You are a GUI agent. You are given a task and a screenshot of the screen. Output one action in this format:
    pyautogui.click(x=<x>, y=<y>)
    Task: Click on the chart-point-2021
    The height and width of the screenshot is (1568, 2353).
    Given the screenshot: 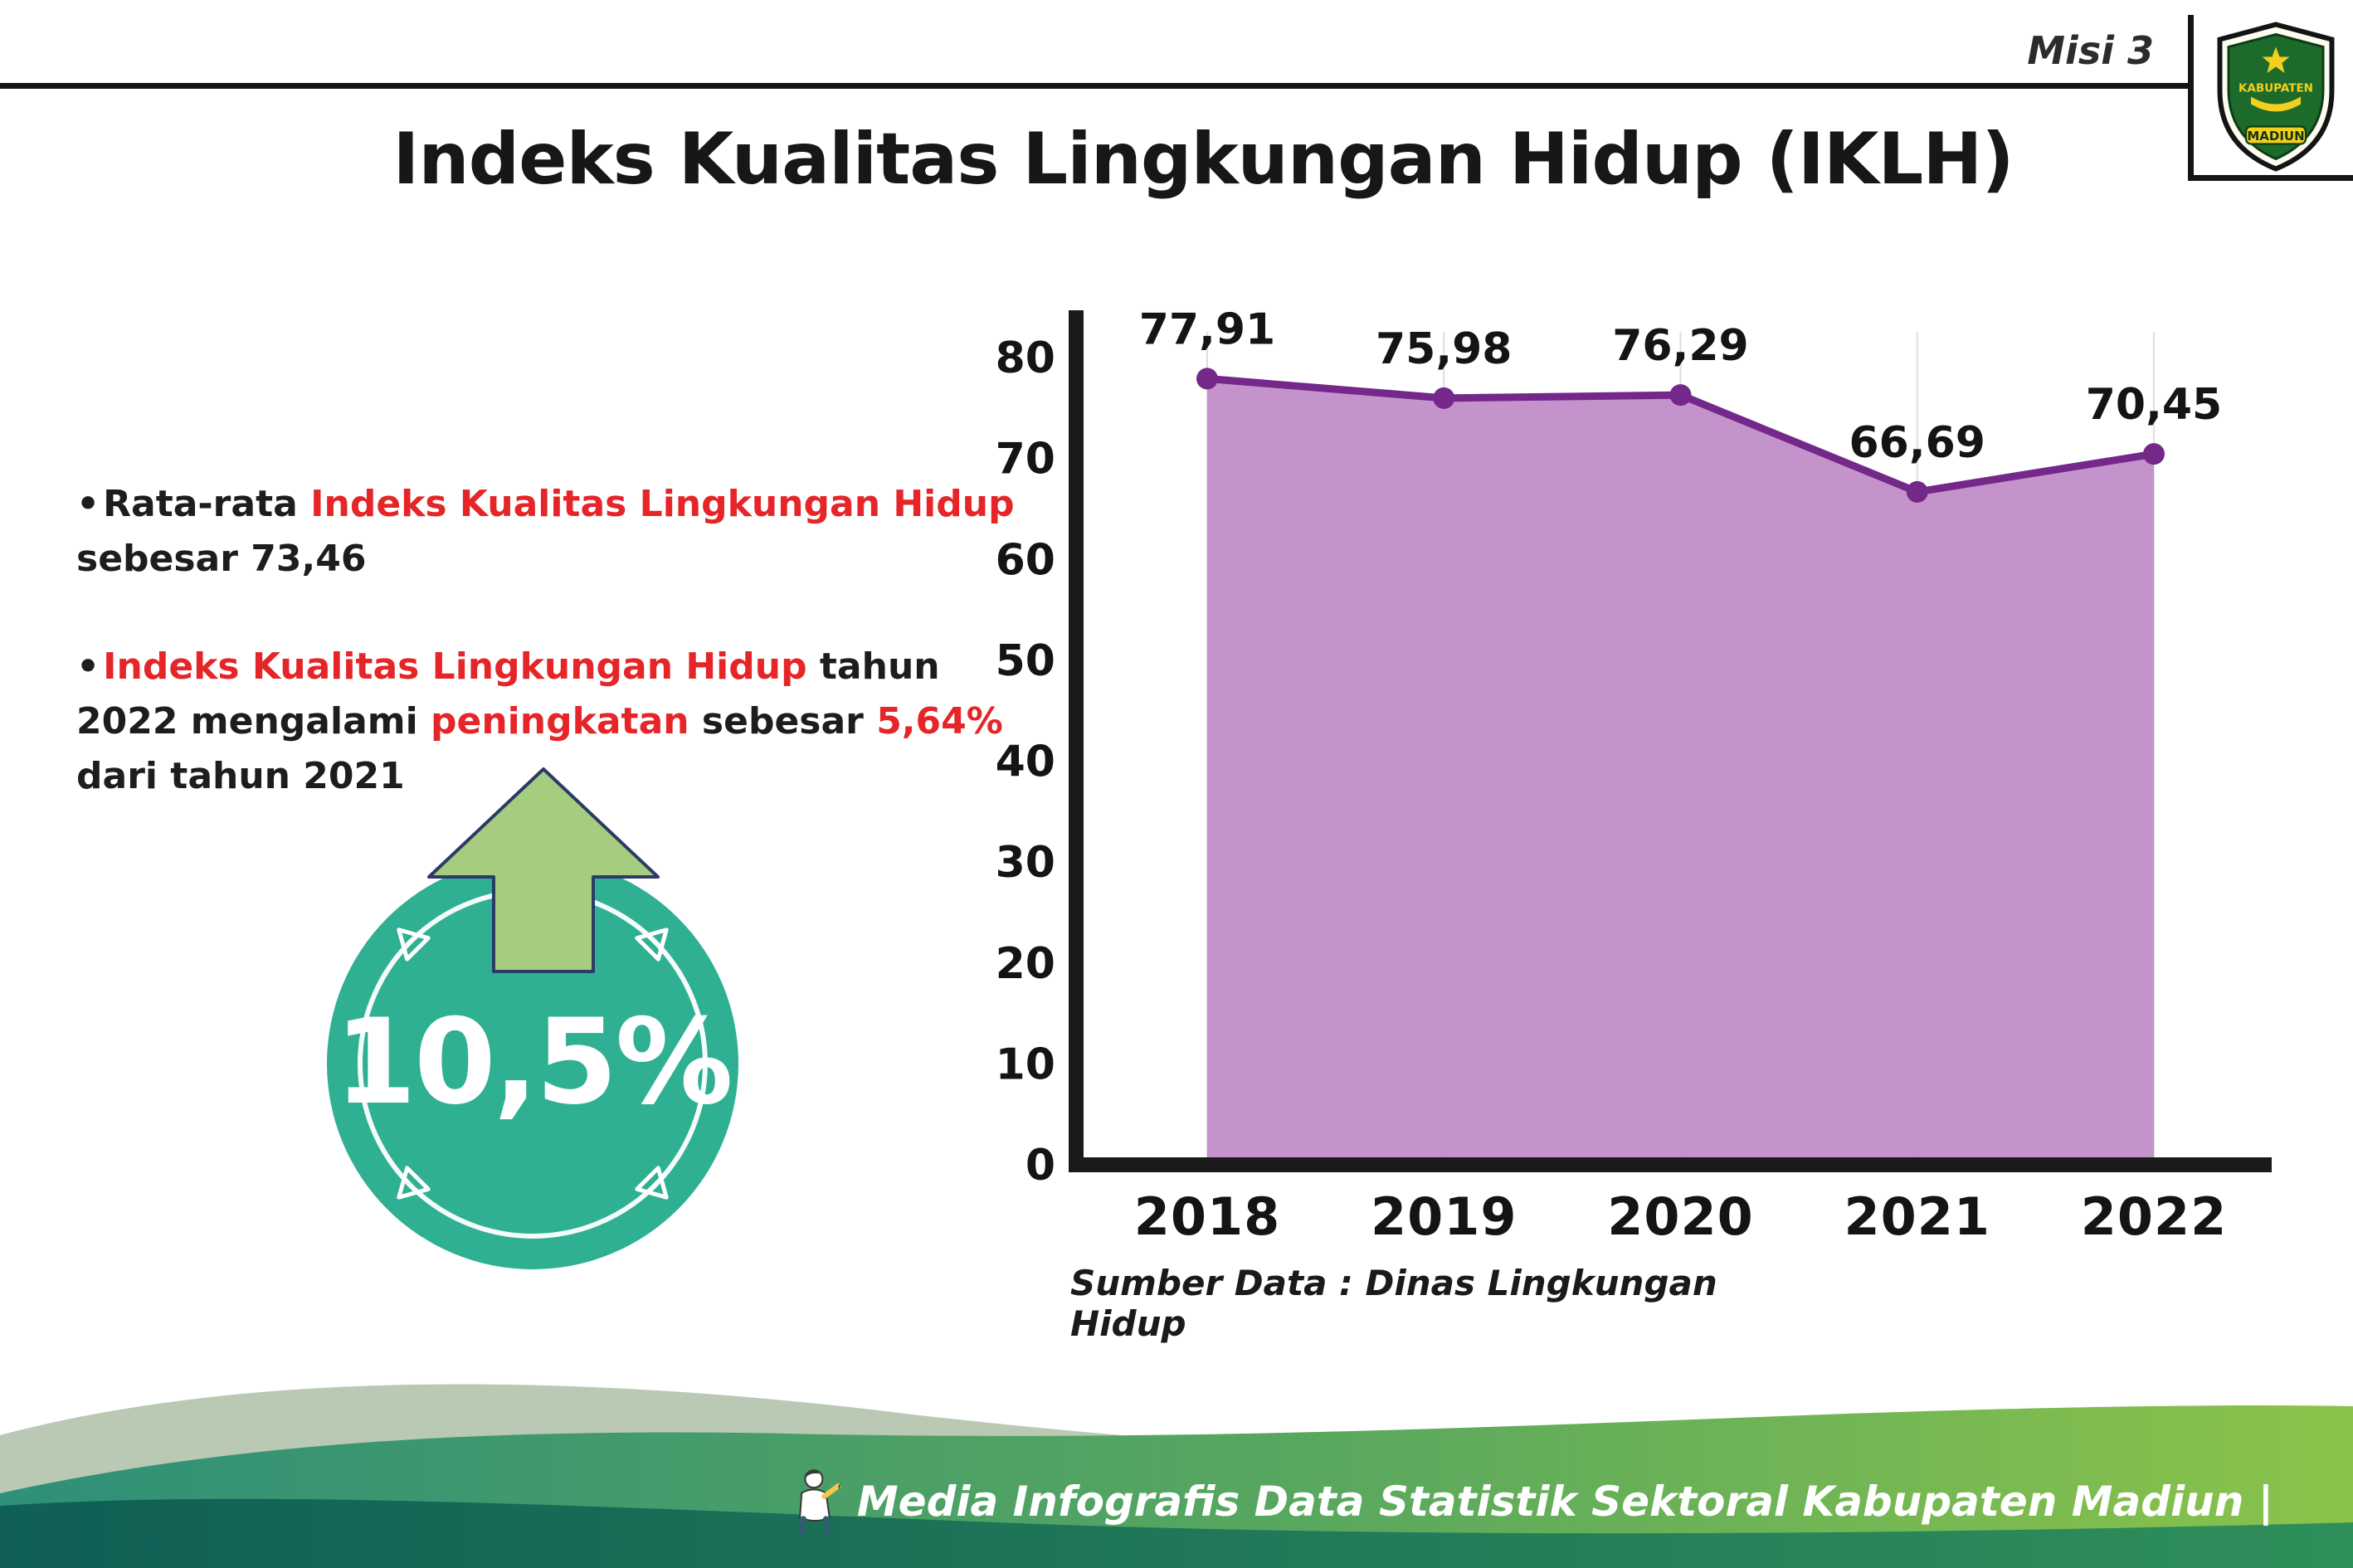 What is the action you would take?
    pyautogui.click(x=1917, y=491)
    